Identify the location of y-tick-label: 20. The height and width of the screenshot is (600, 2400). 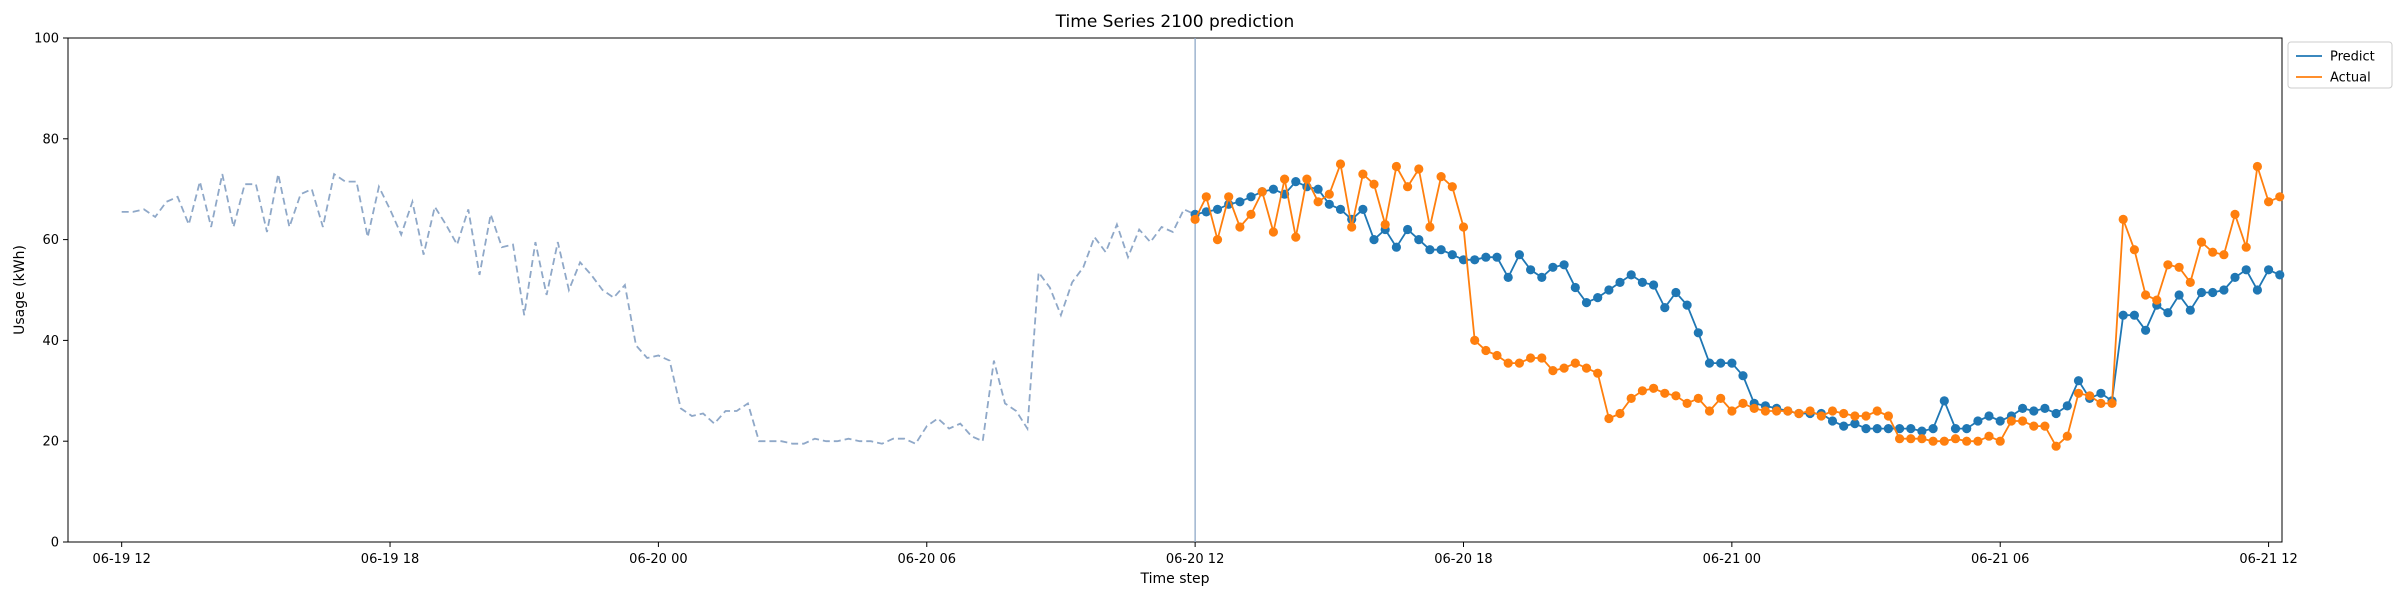
(50, 442).